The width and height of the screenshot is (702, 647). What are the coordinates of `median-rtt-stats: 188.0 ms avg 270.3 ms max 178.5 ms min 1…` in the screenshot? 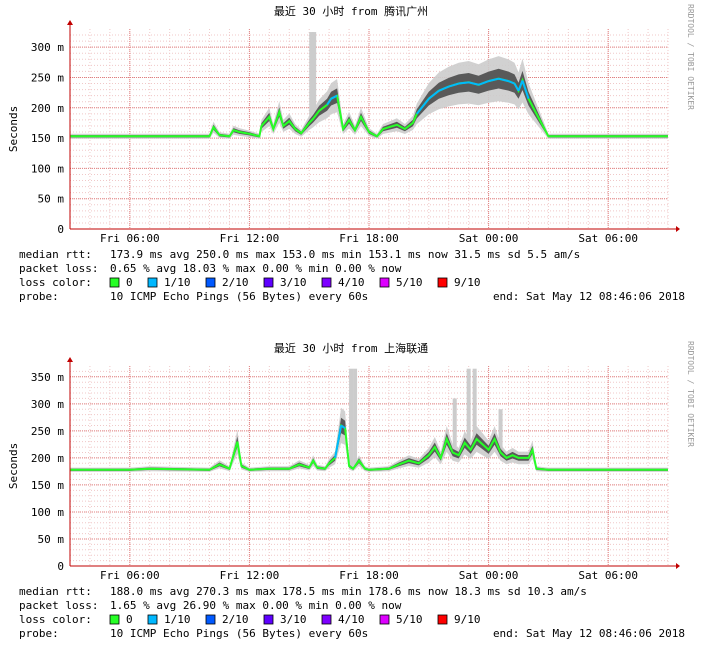 It's located at (348, 591).